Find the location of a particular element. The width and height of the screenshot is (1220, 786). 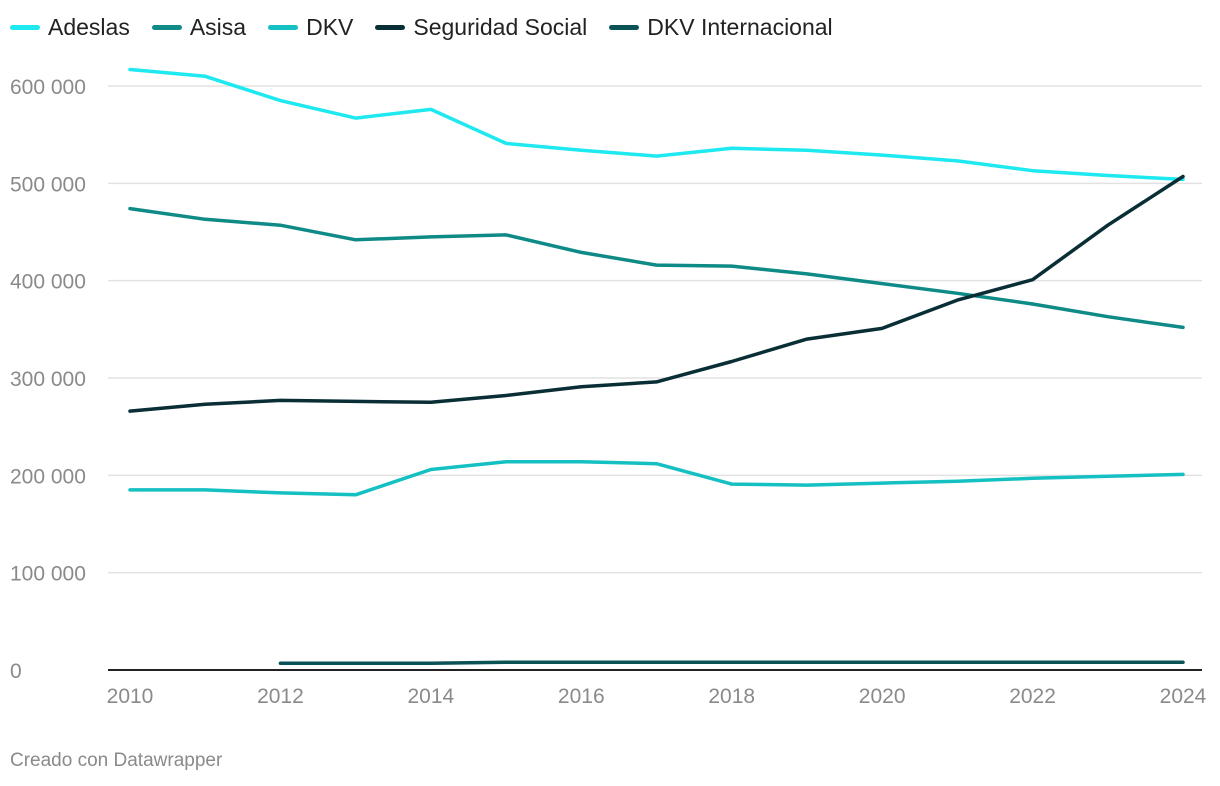

series-line-asisa is located at coordinates (656, 268).